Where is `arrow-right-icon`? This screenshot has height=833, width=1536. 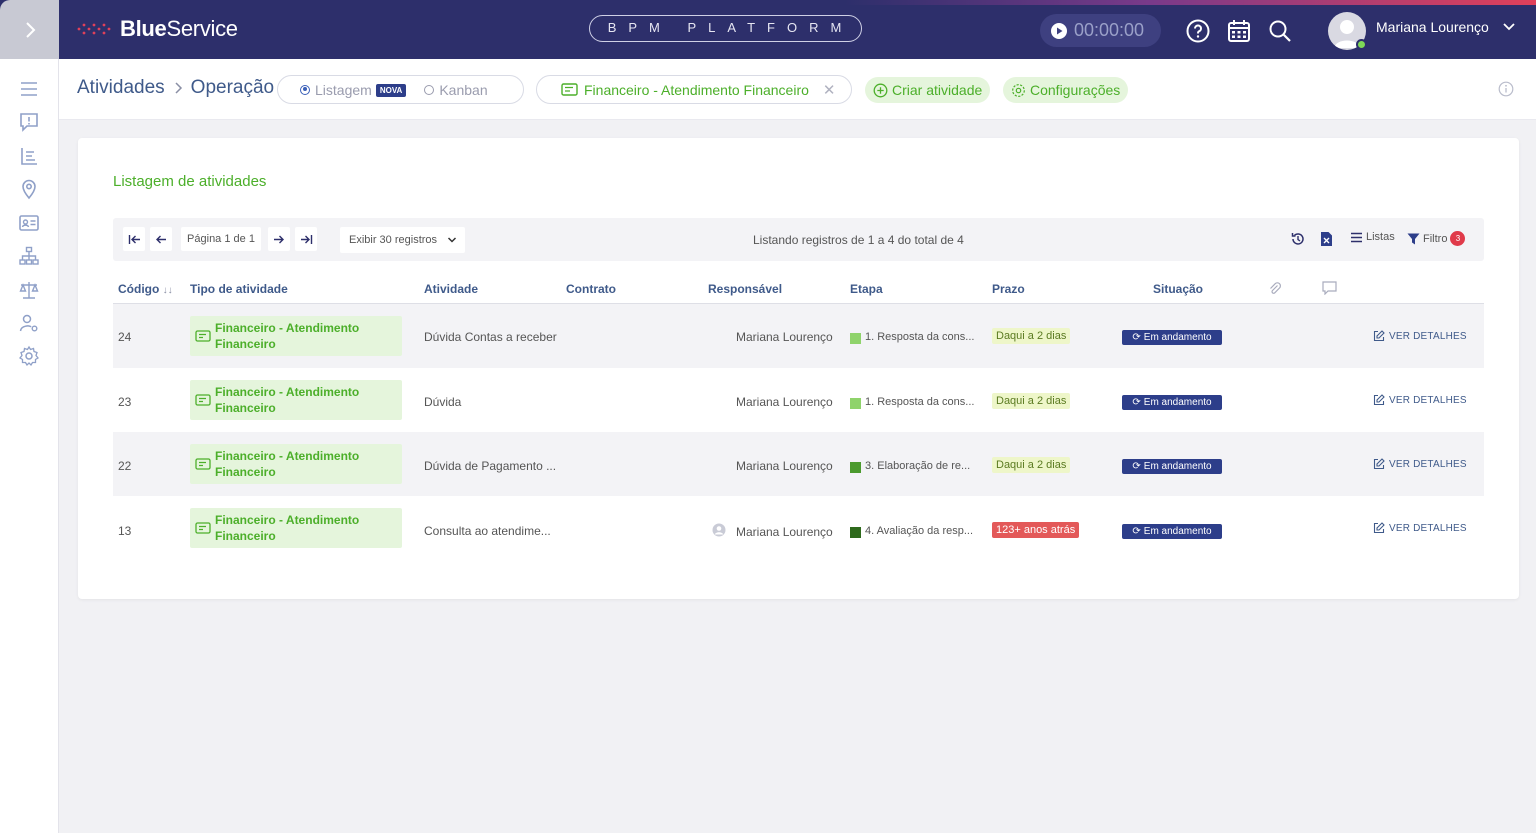
arrow-right-icon is located at coordinates (279, 239).